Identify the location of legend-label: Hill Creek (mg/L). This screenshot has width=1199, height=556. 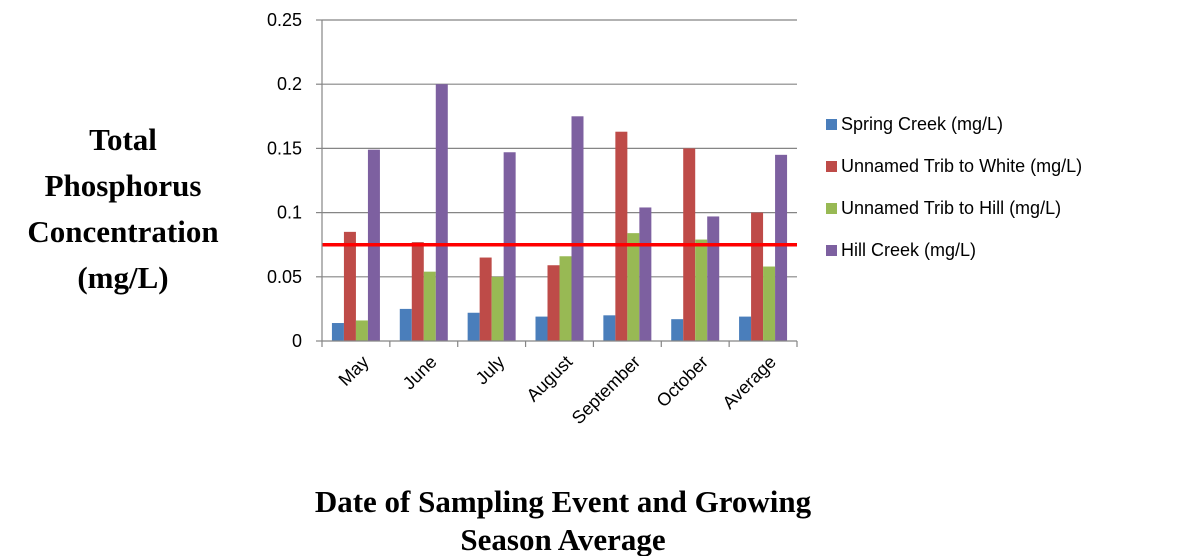
(908, 250).